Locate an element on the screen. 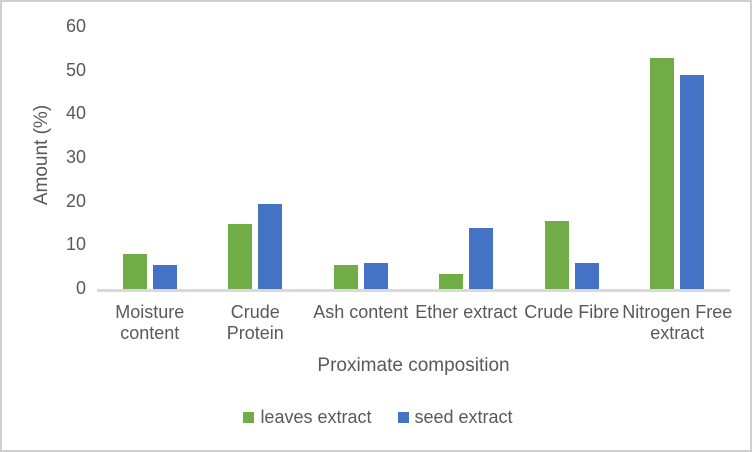 This screenshot has height=452, width=752. bar-leaves-extract-crude-protein is located at coordinates (240, 256).